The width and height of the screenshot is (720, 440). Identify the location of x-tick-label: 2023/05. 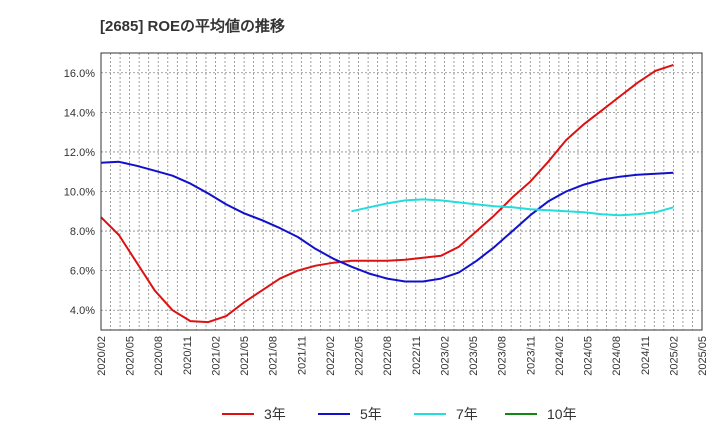
(474, 356).